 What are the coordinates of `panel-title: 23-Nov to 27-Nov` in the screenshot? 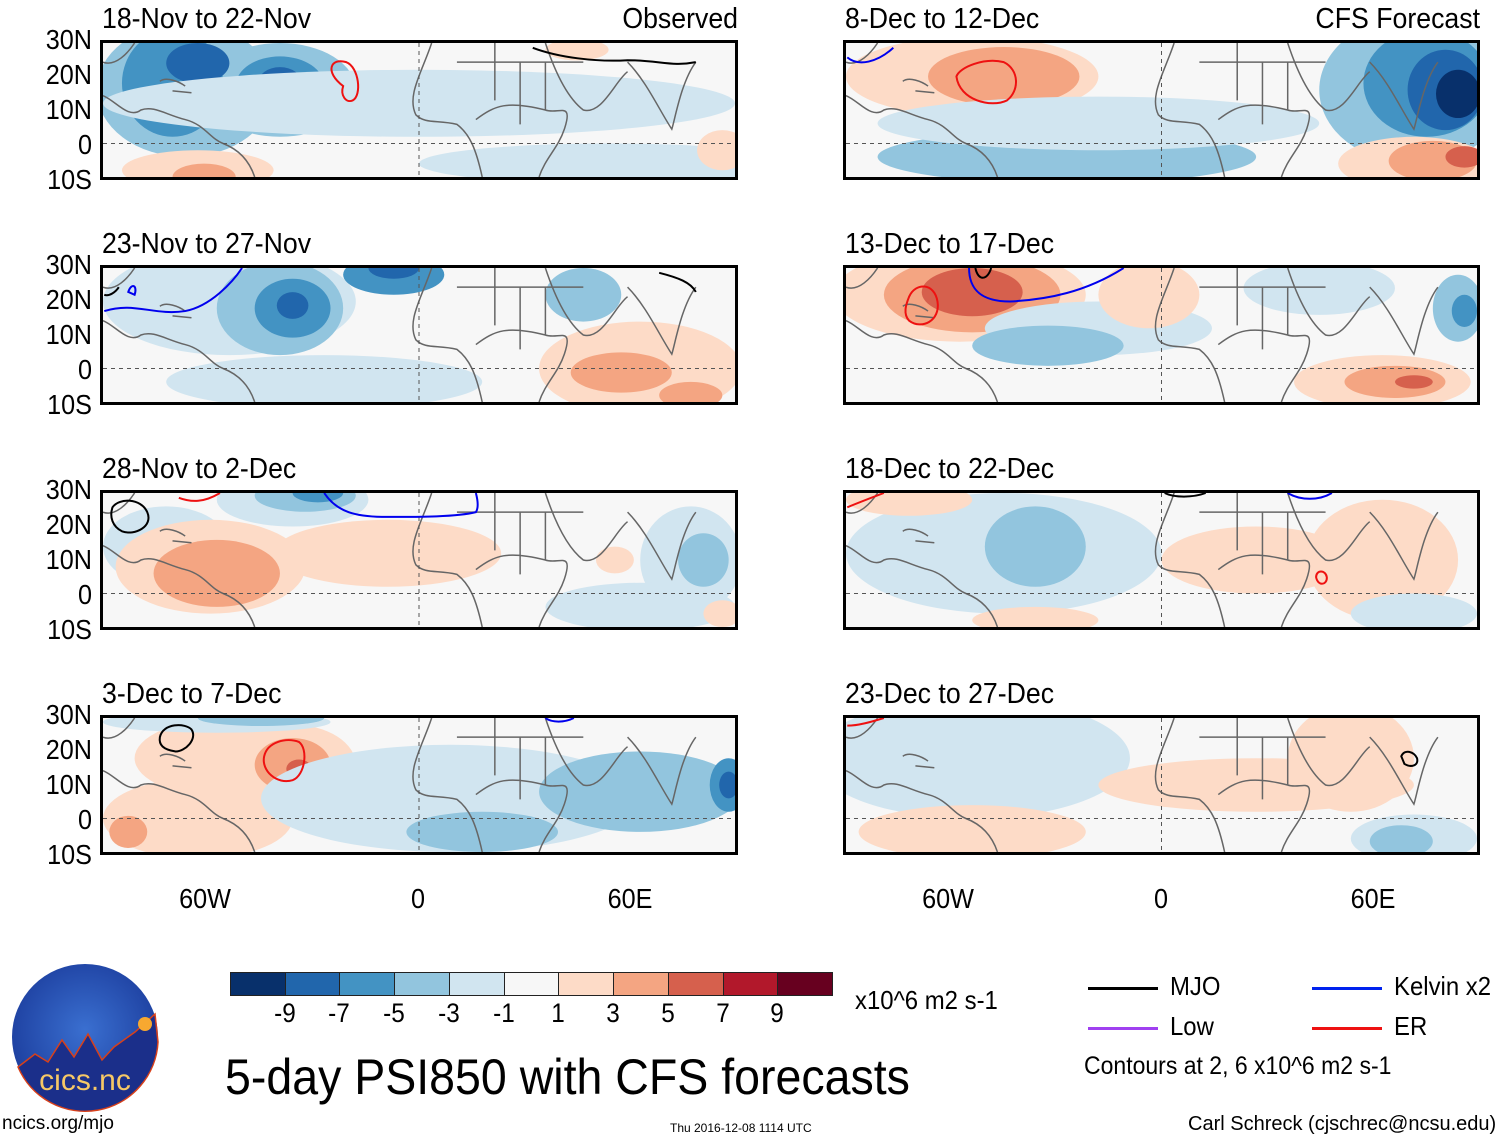 It's located at (207, 244).